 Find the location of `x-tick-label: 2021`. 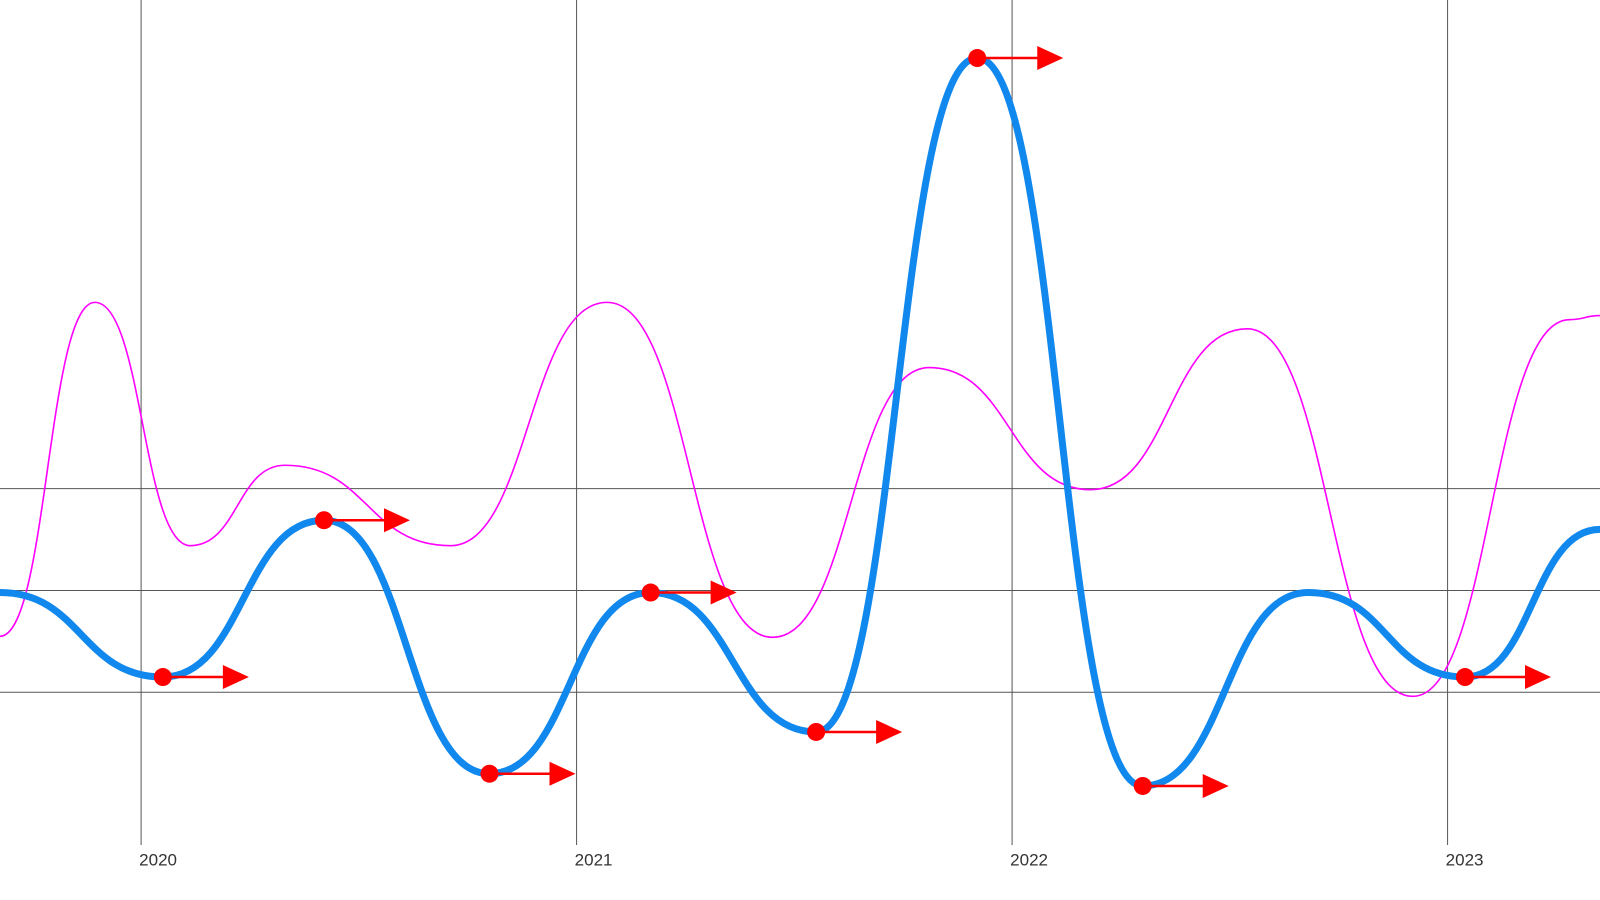

x-tick-label: 2021 is located at coordinates (594, 859).